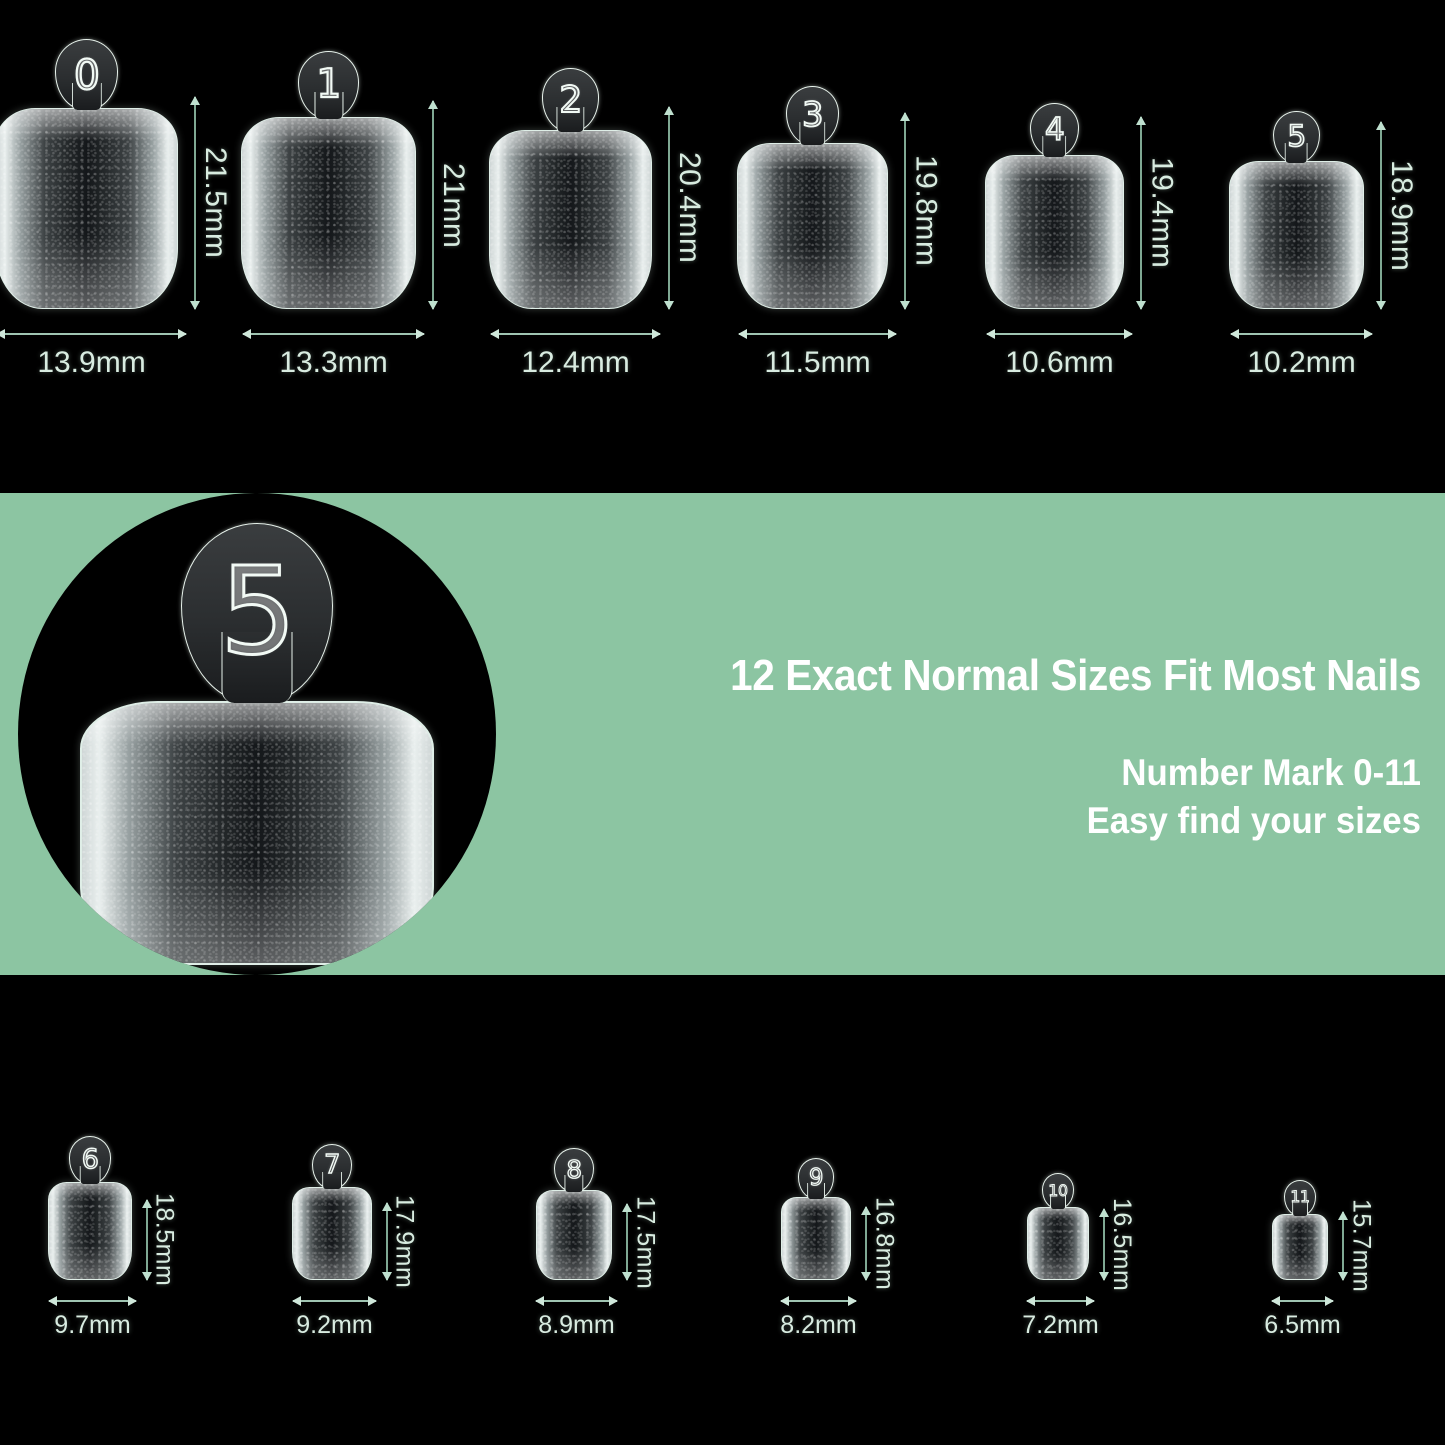  What do you see at coordinates (816, 1219) in the screenshot?
I see `nail-tip-graphic: 9` at bounding box center [816, 1219].